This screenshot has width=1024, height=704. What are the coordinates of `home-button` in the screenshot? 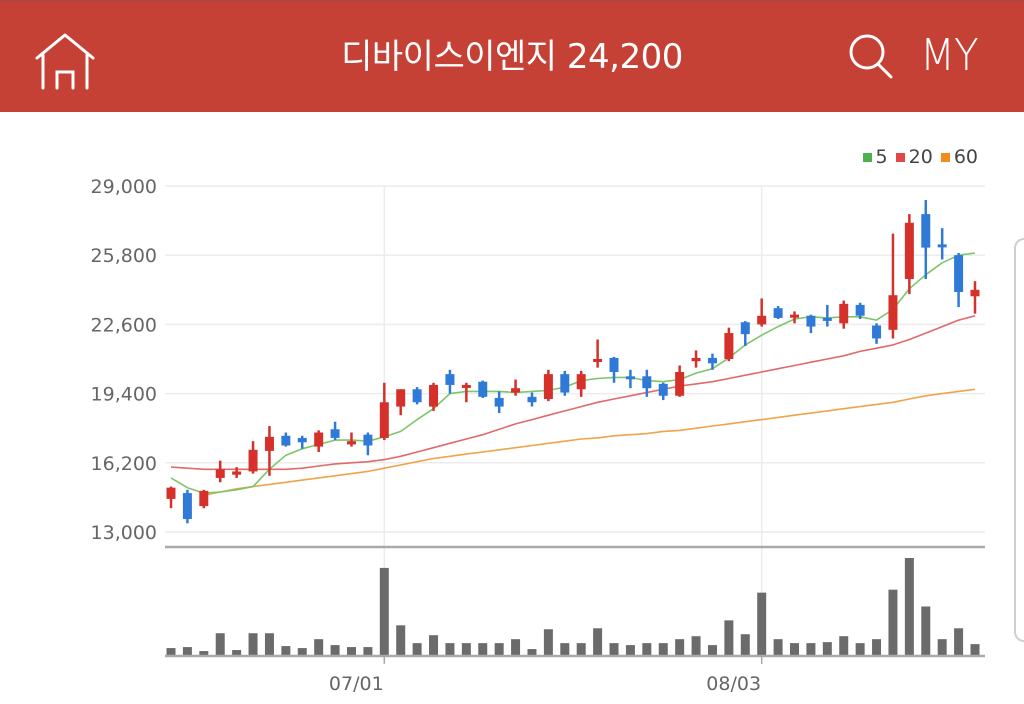 It's located at (65, 61).